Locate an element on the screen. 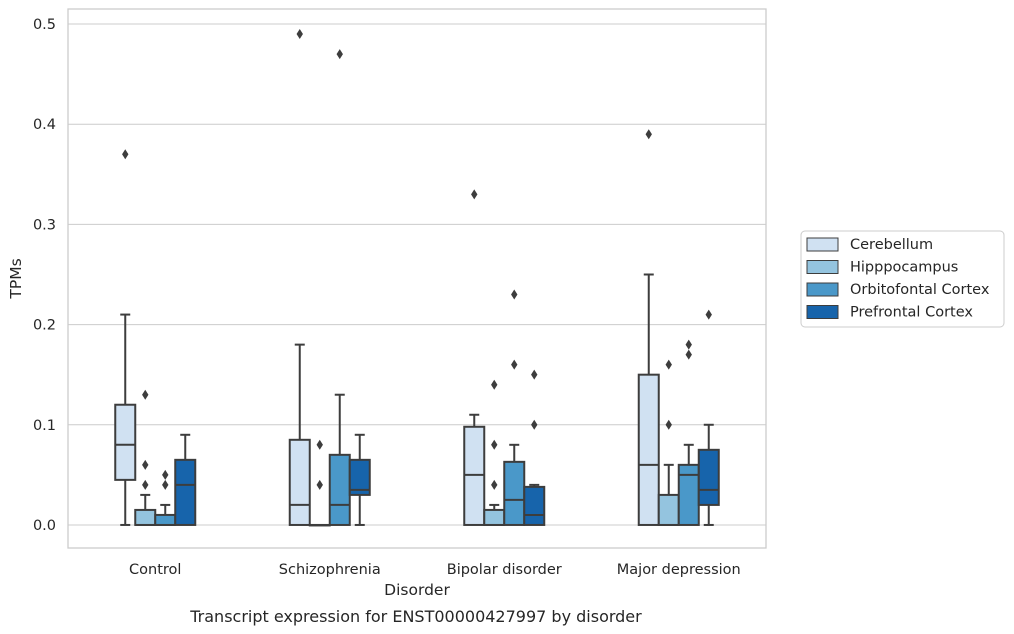 This screenshot has height=634, width=1014. x-tick-label-2: Bipolar disorder is located at coordinates (504, 570).